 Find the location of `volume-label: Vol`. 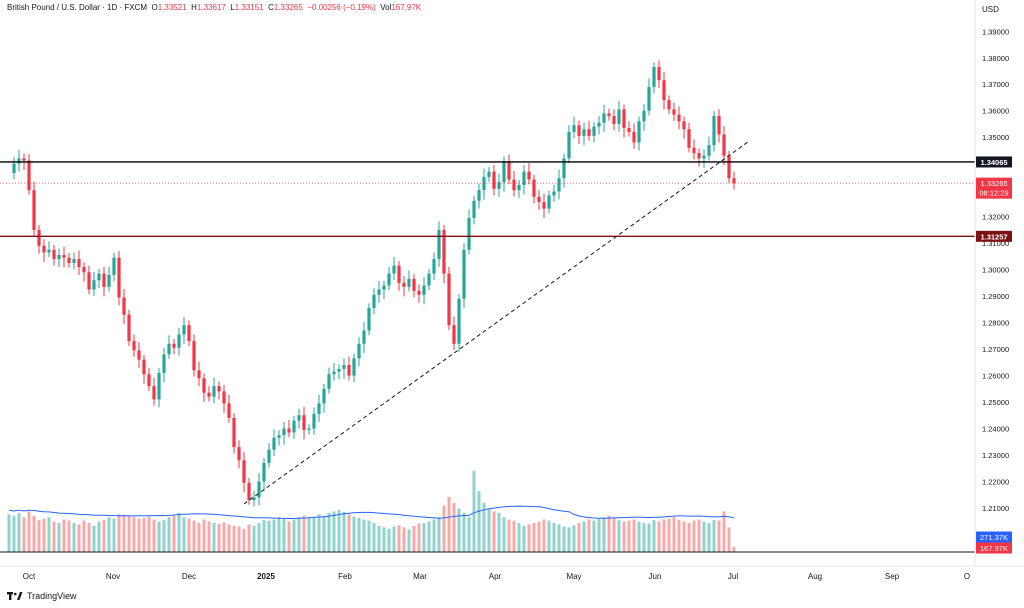

volume-label: Vol is located at coordinates (386, 7).